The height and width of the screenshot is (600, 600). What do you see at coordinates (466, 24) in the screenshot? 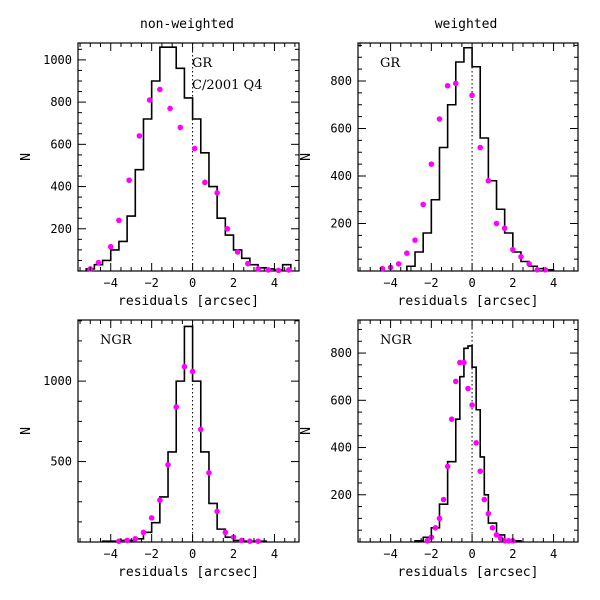
I see `column-title-right: weighted` at bounding box center [466, 24].